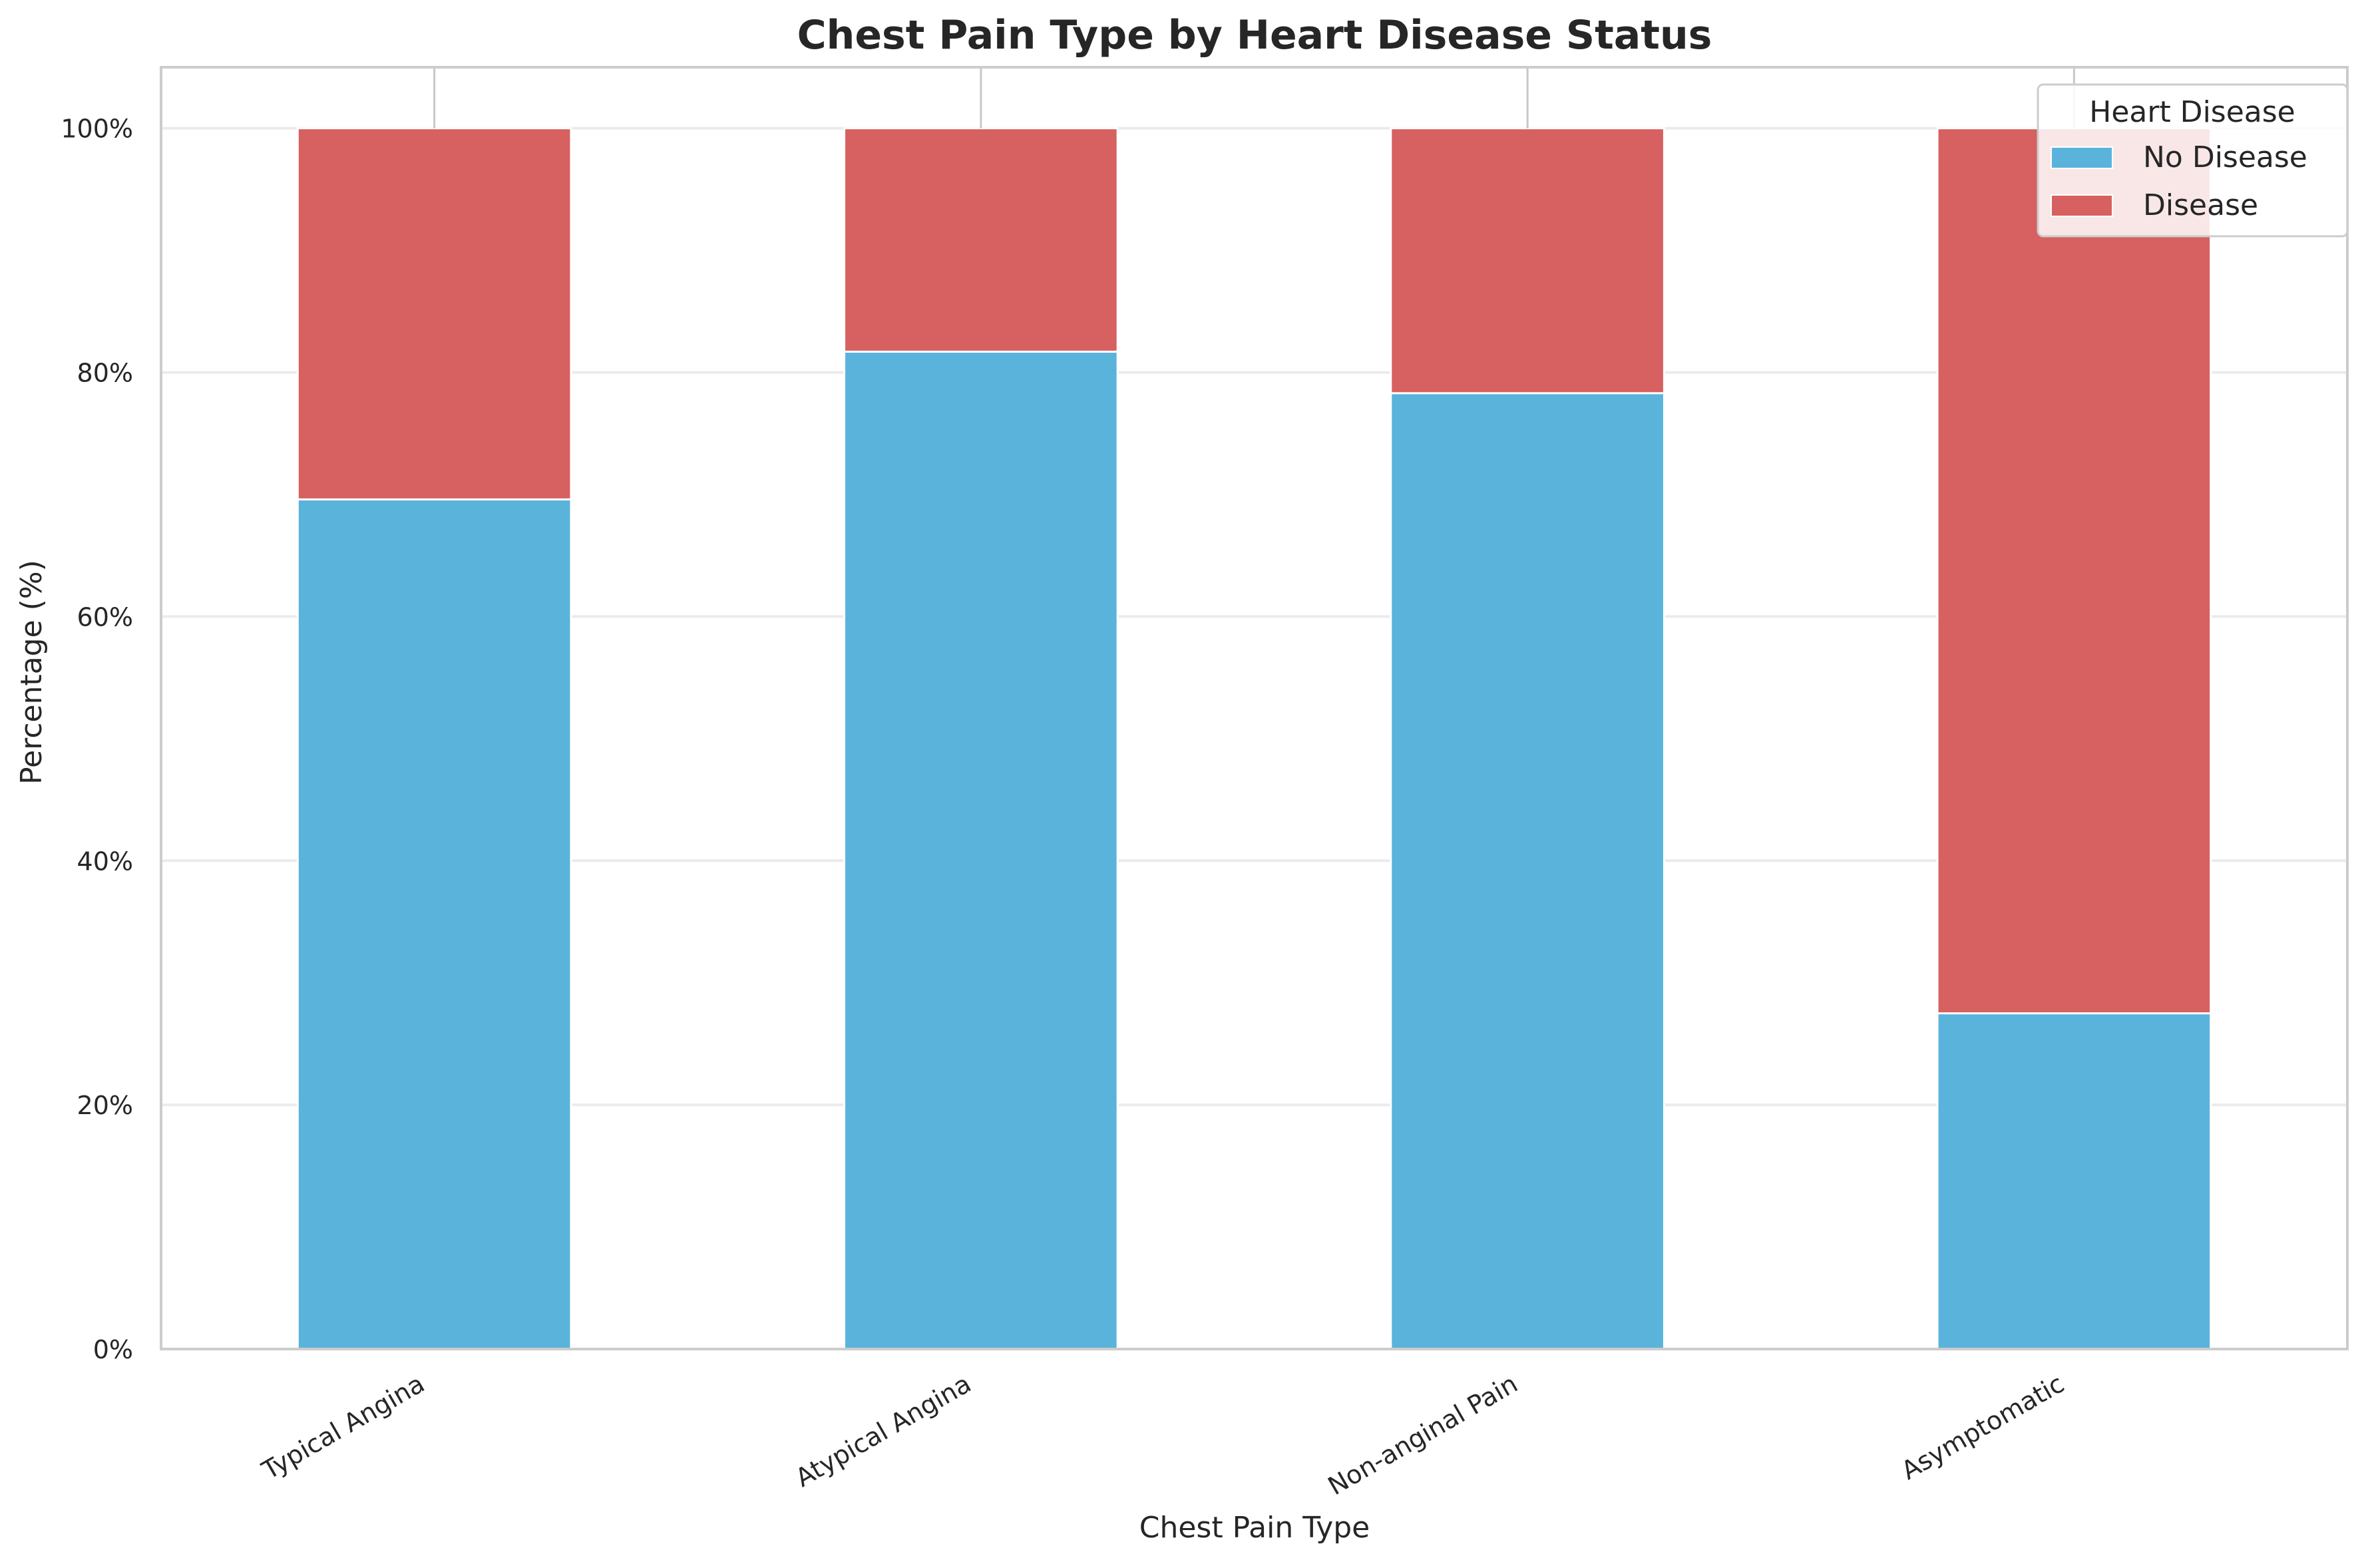  Describe the element at coordinates (113, 1349) in the screenshot. I see `y-tick-label: 0%` at that location.